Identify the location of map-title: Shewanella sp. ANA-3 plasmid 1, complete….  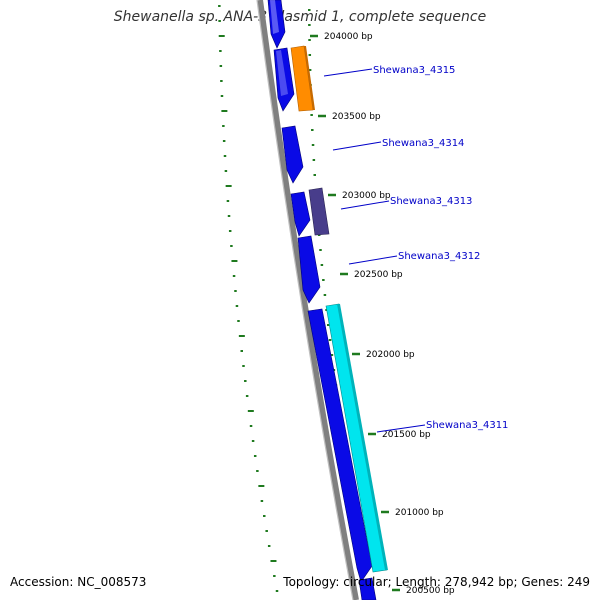
(300, 17).